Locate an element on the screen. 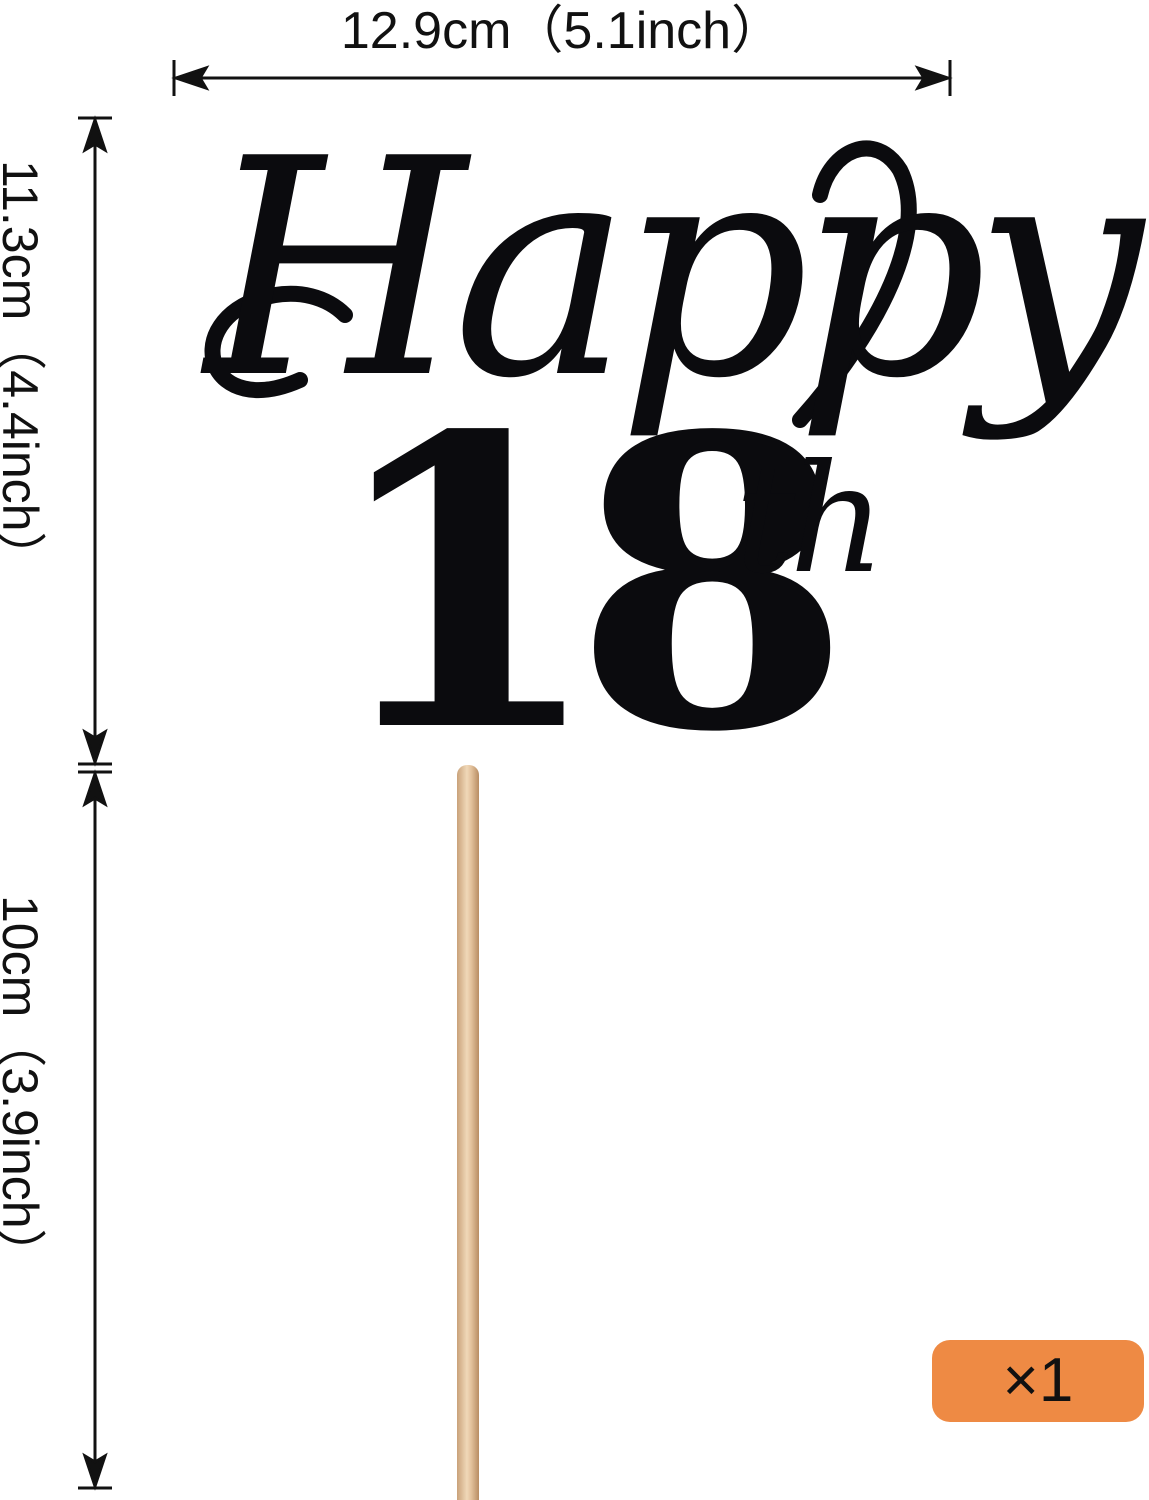 The width and height of the screenshot is (1149, 1500). topper-height-dimension-line is located at coordinates (95, 441).